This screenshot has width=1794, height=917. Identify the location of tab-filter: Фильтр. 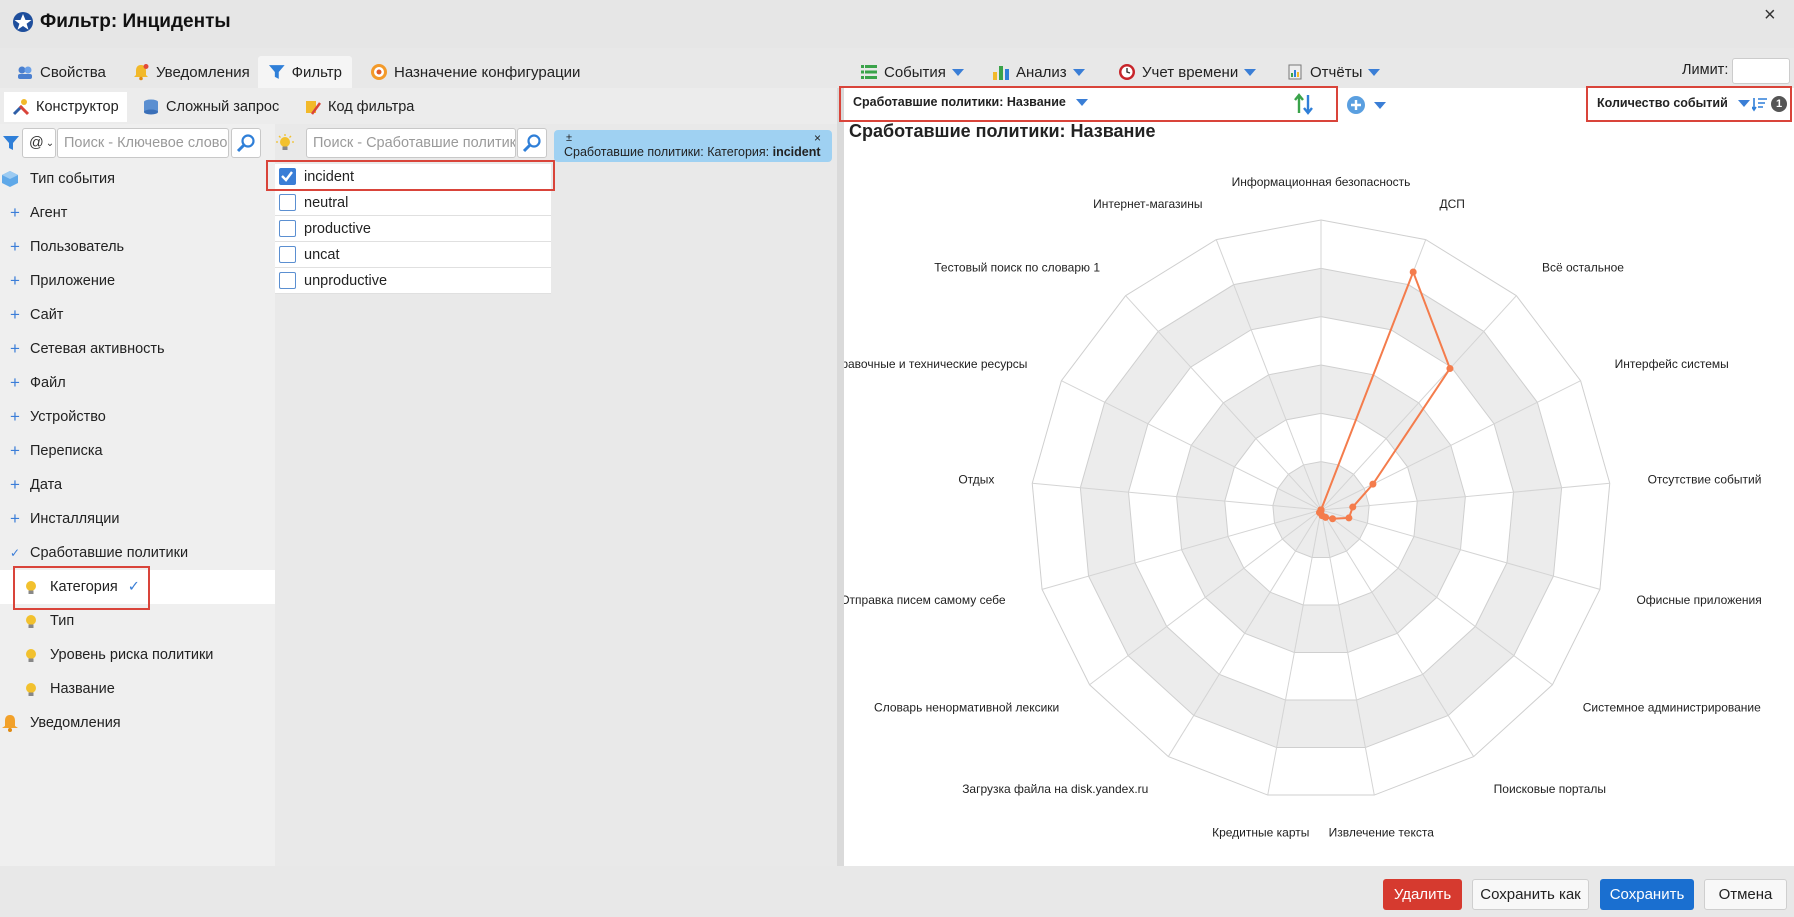
(305, 72).